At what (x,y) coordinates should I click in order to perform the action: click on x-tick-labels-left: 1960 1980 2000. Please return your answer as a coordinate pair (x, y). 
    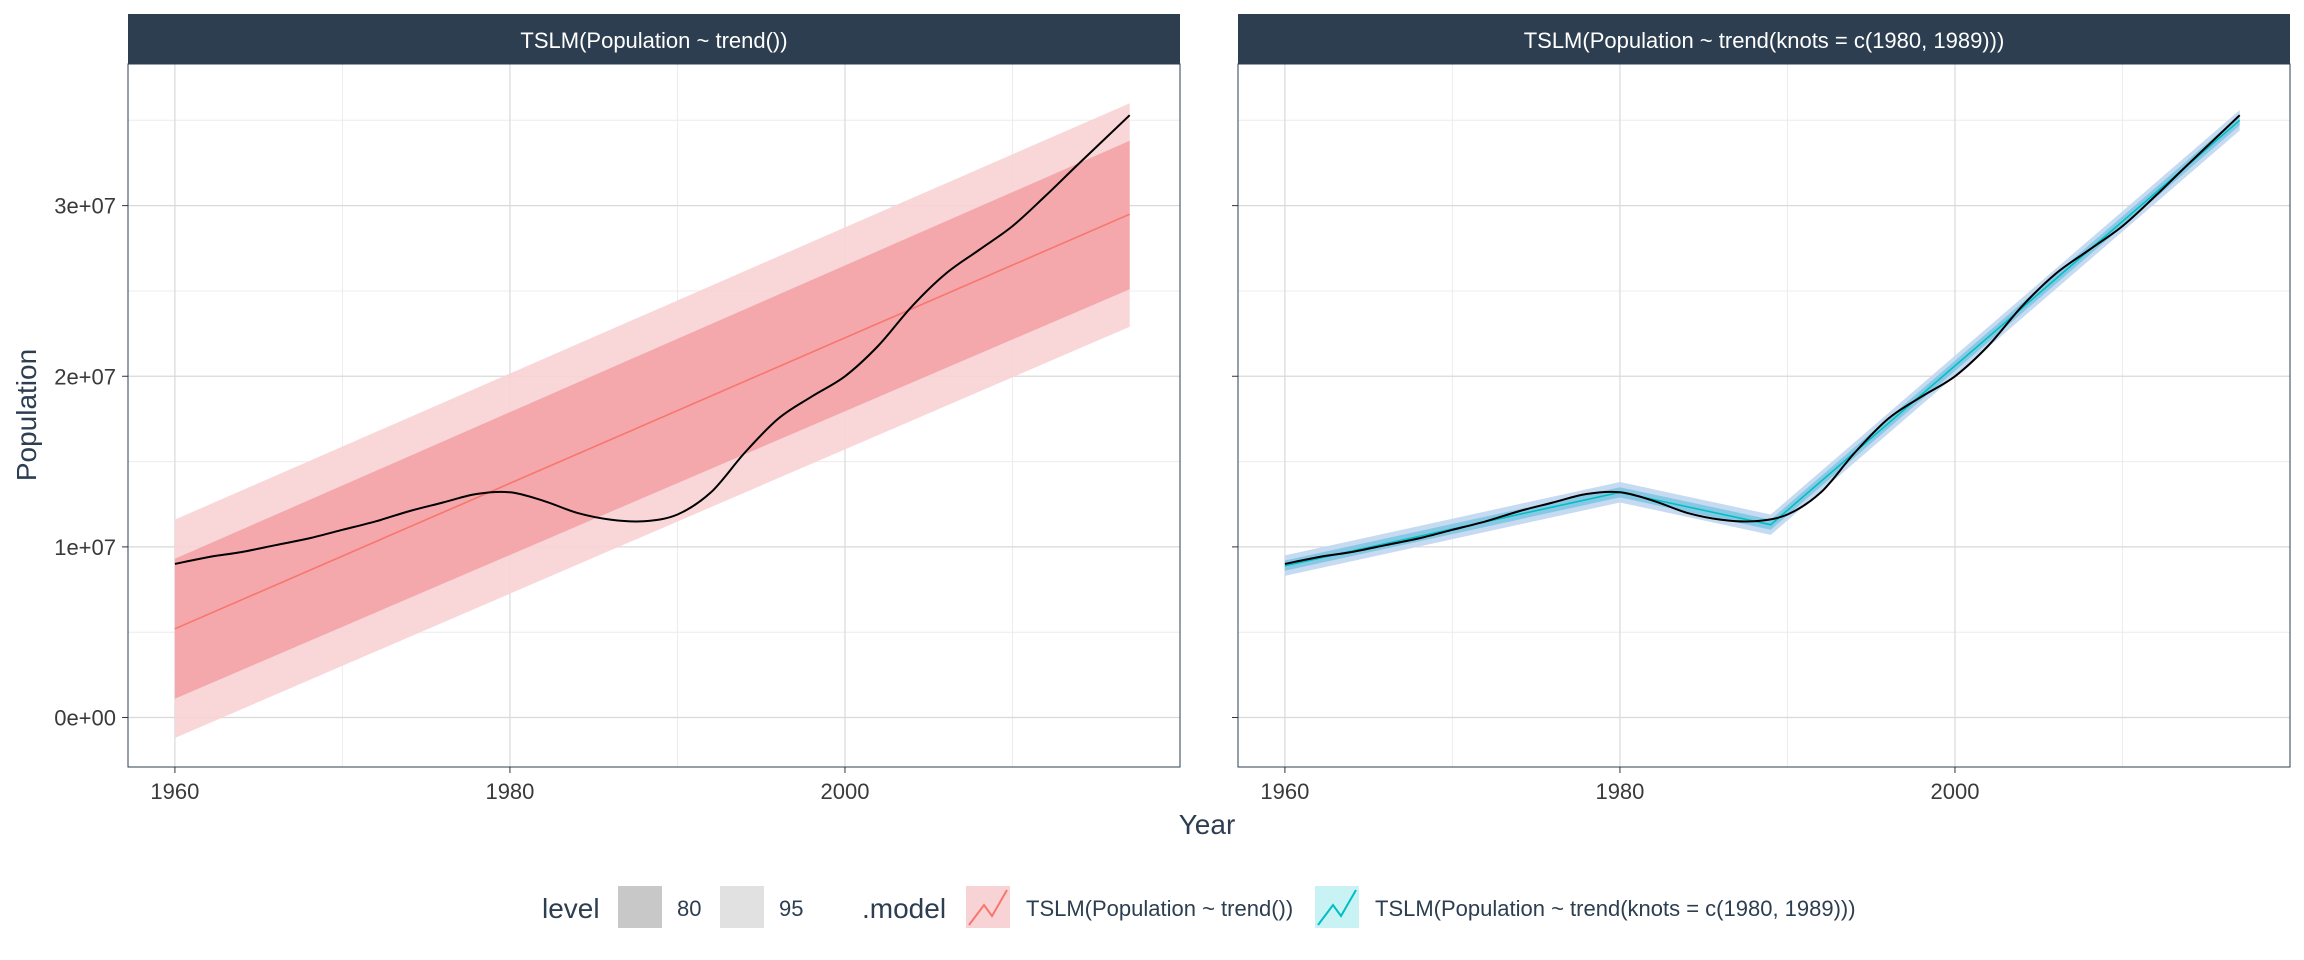
    Looking at the image, I should click on (509, 791).